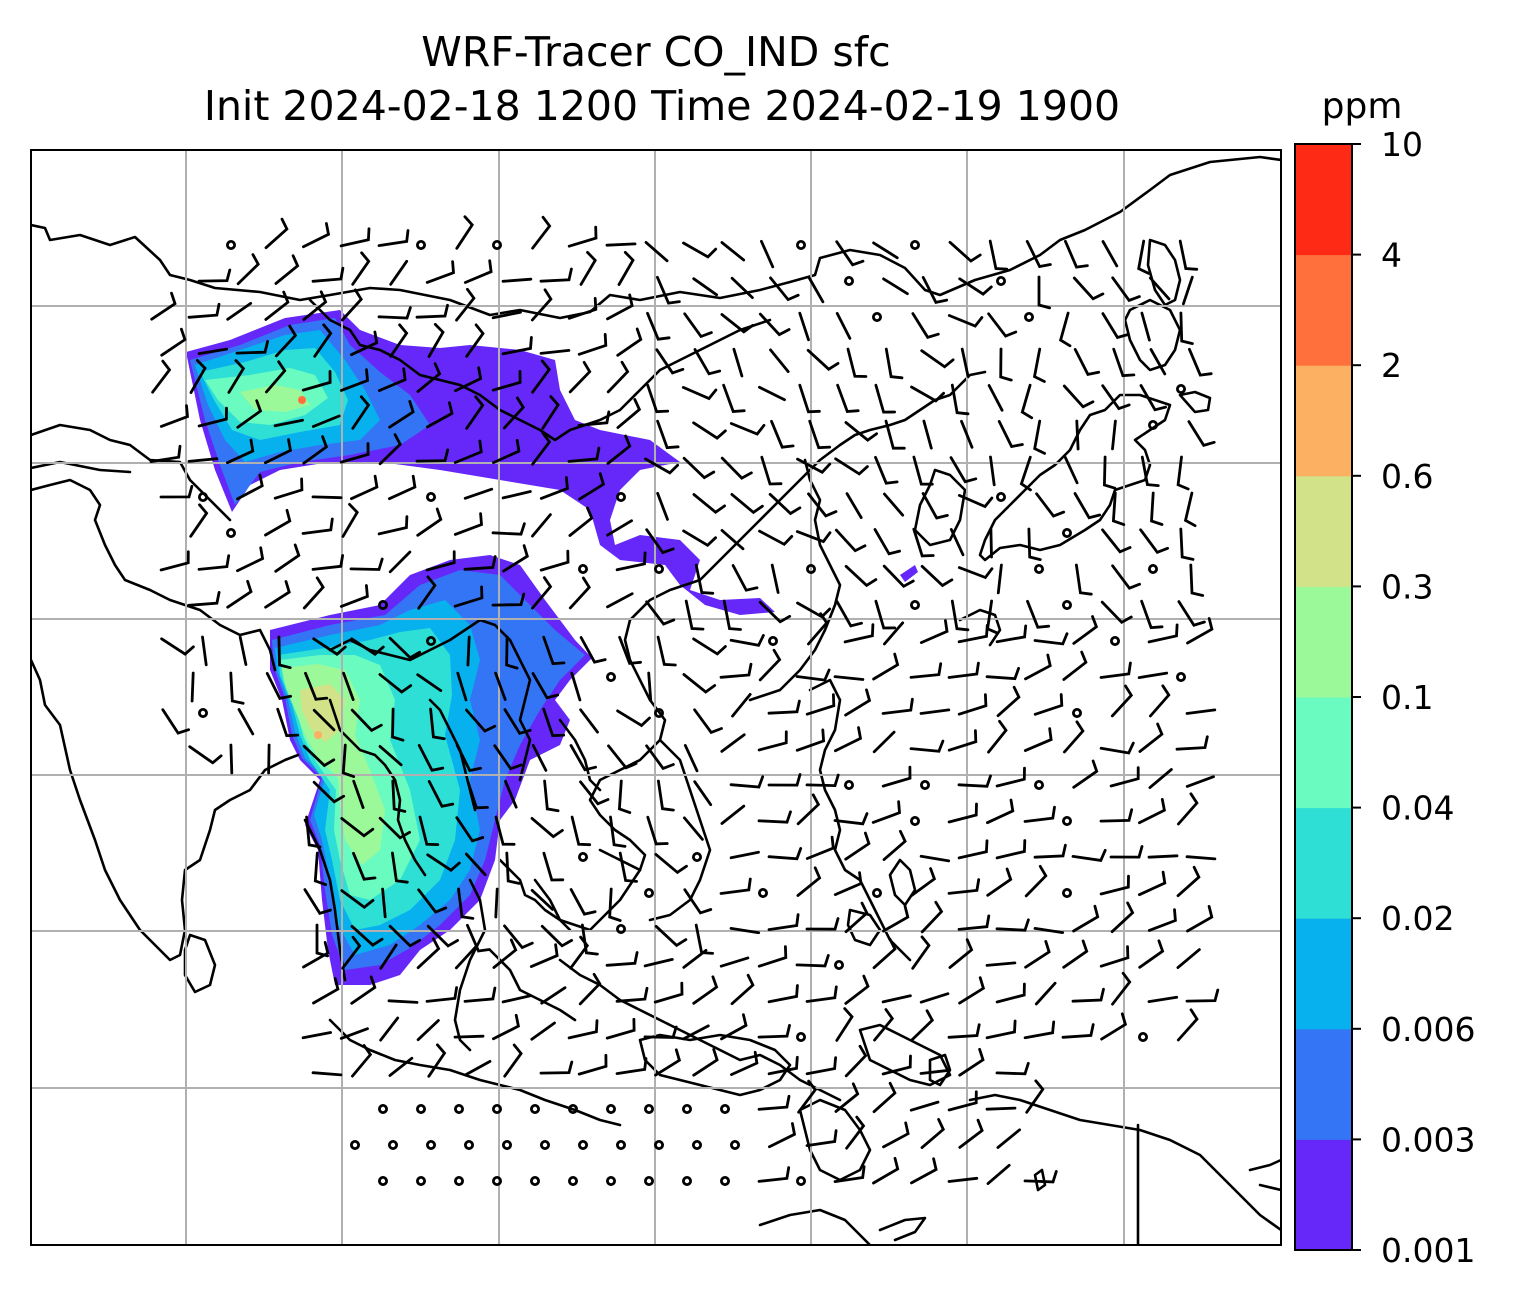 The width and height of the screenshot is (1528, 1306). Describe the element at coordinates (1428, 1029) in the screenshot. I see `colorbar-tick-label: 0.006` at that location.